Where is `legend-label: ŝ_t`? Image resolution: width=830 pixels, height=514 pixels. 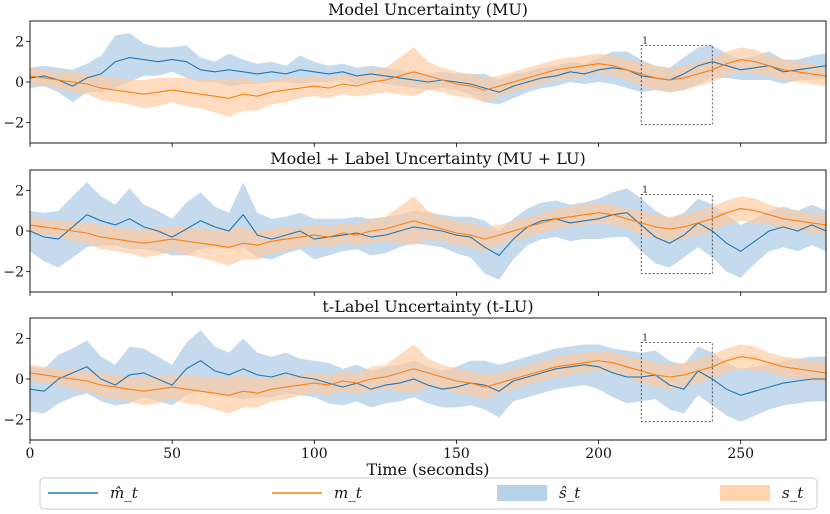
legend-label: ŝ_t is located at coordinates (570, 493).